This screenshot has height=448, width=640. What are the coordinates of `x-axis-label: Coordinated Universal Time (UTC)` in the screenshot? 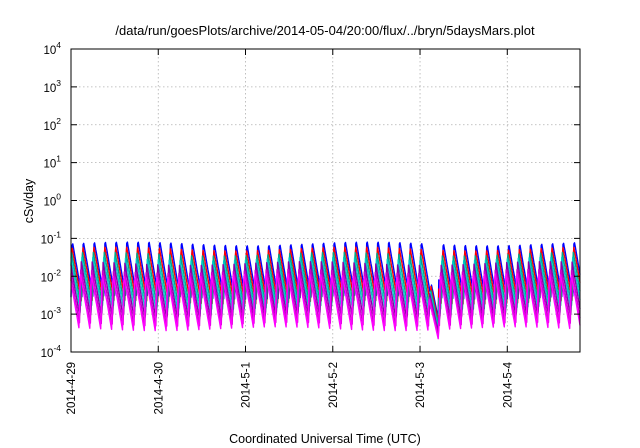 It's located at (325, 439).